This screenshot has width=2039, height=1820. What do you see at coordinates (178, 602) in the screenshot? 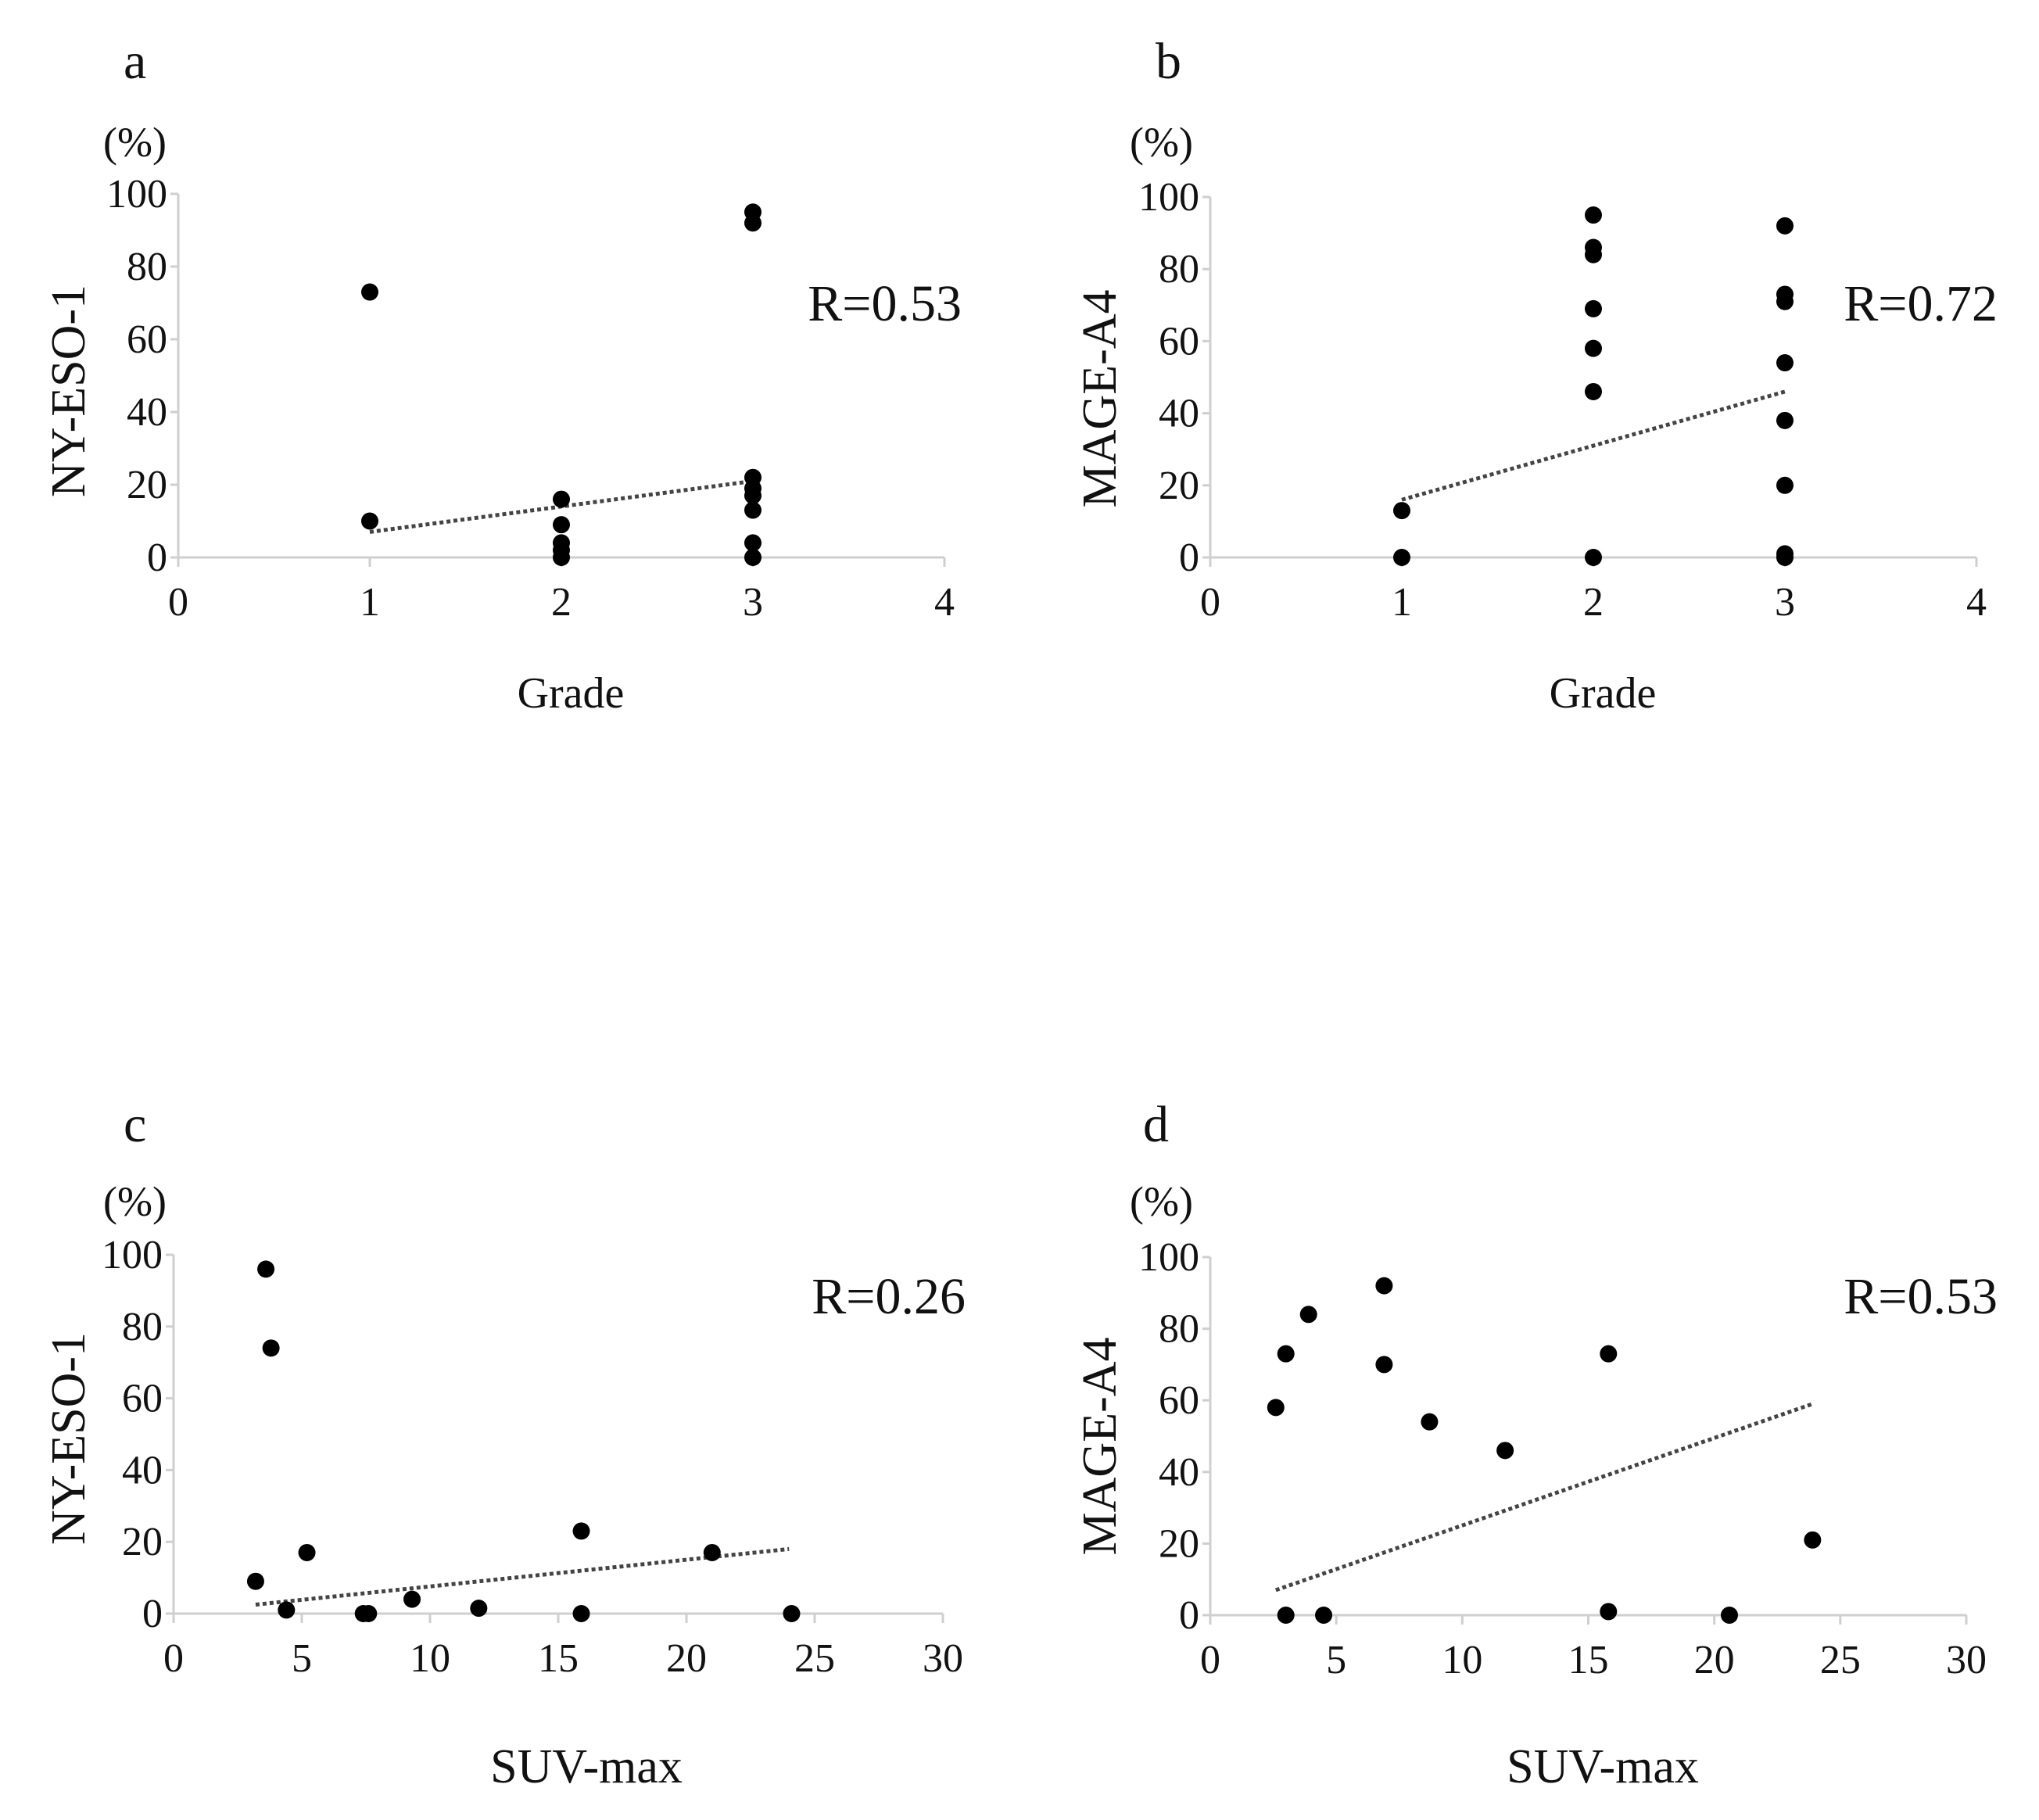
I see `panel-a-x-tick-label: 0` at bounding box center [178, 602].